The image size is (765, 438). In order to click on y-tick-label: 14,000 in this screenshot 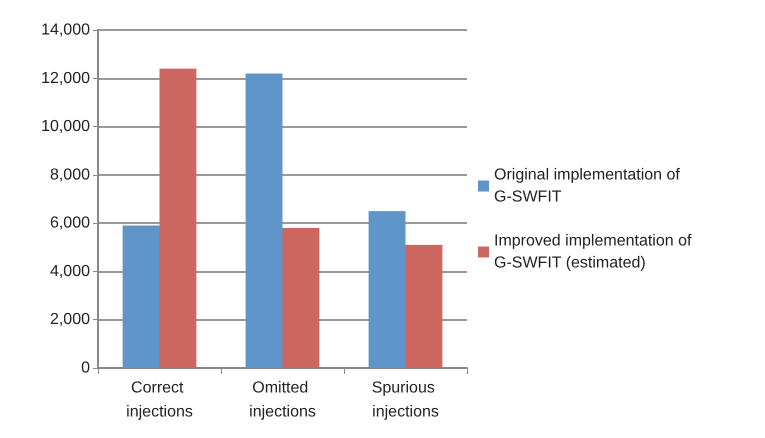, I will do `click(65, 30)`.